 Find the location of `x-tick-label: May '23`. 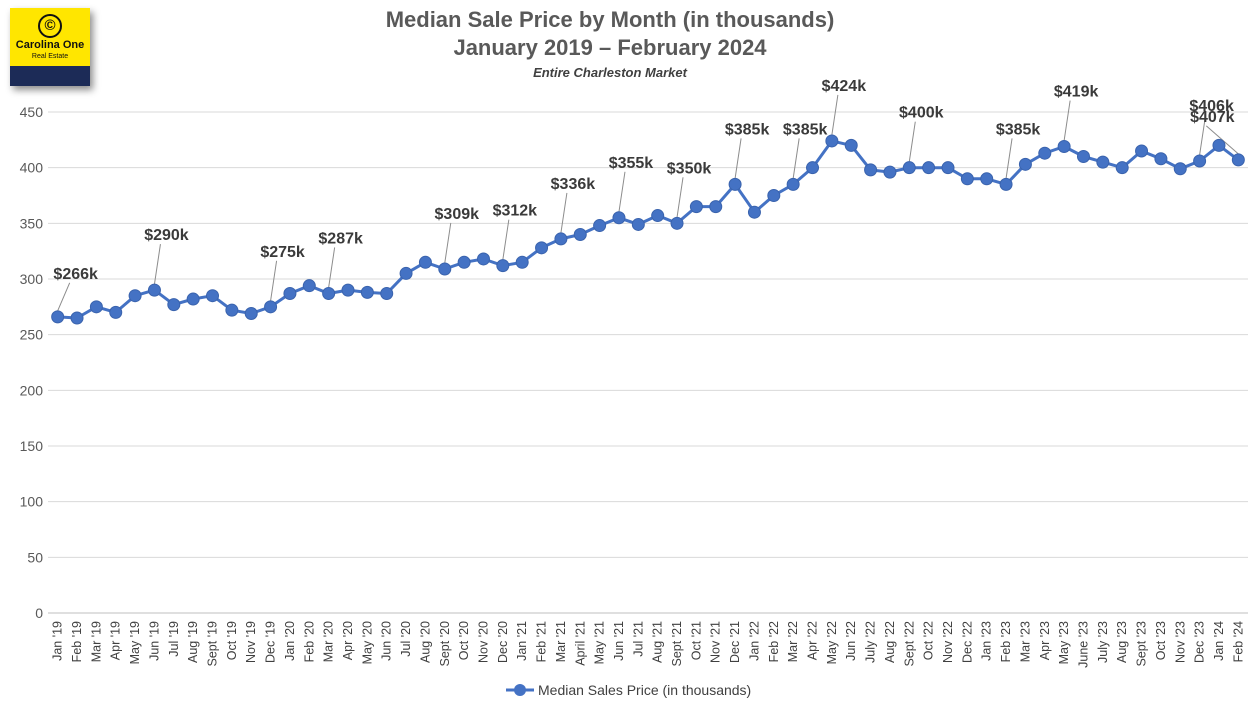

x-tick-label: May '23 is located at coordinates (1064, 642).